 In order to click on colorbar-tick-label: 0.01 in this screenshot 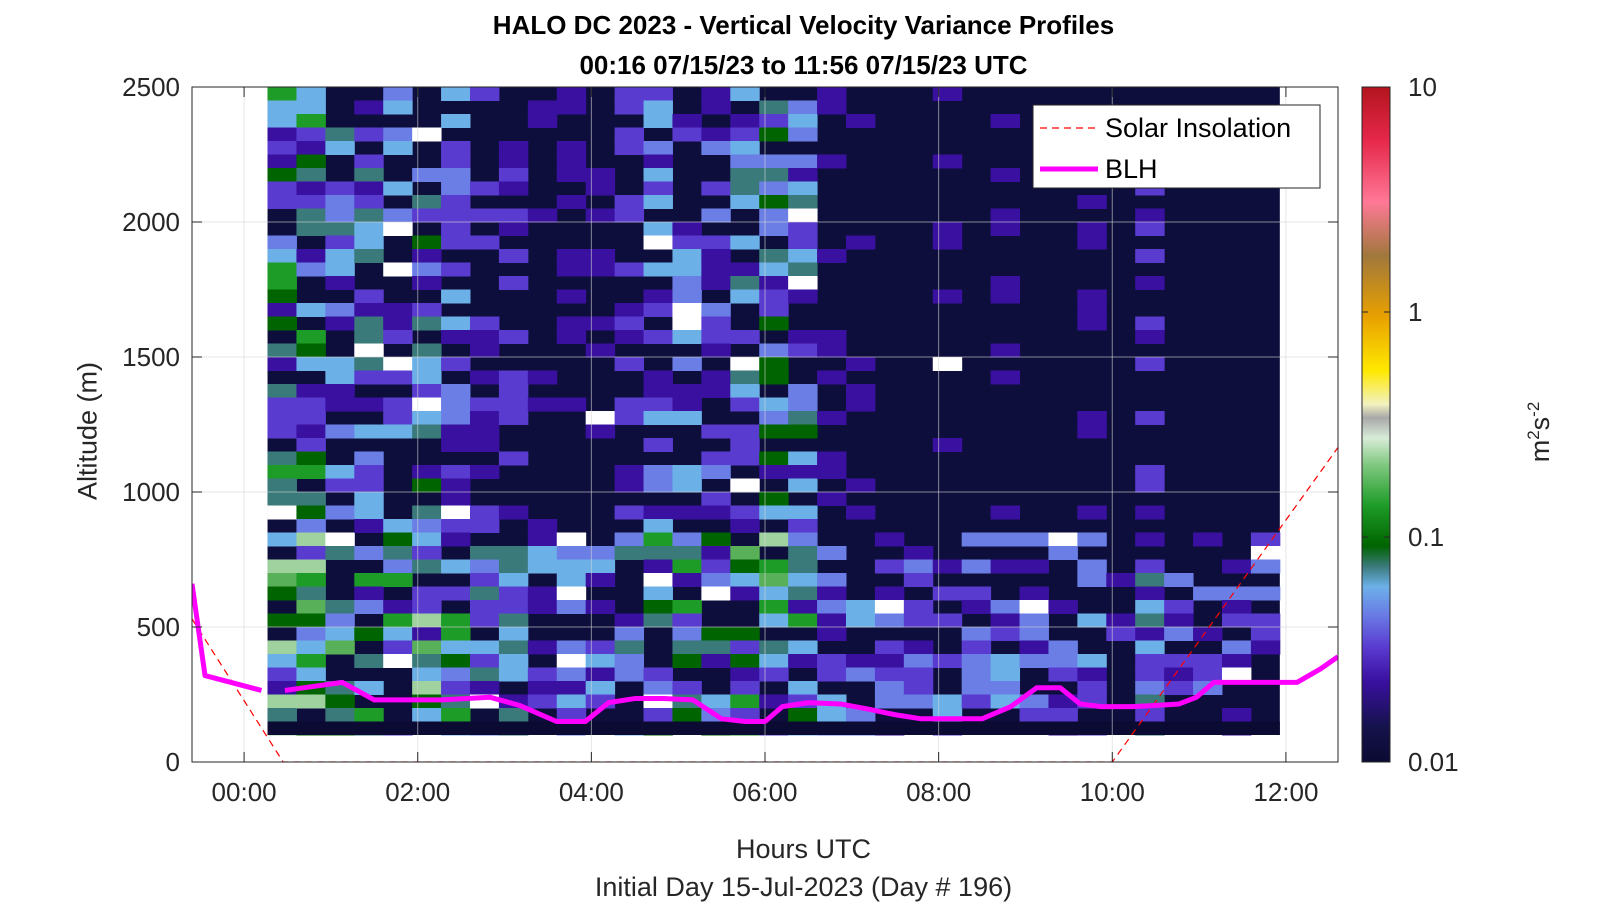, I will do `click(1433, 762)`.